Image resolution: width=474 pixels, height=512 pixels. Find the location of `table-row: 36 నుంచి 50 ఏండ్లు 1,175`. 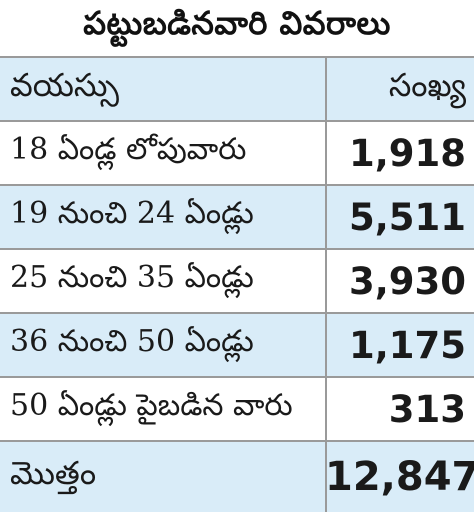

table-row: 36 నుంచి 50 ఏండ్లు 1,175 is located at coordinates (237, 345).